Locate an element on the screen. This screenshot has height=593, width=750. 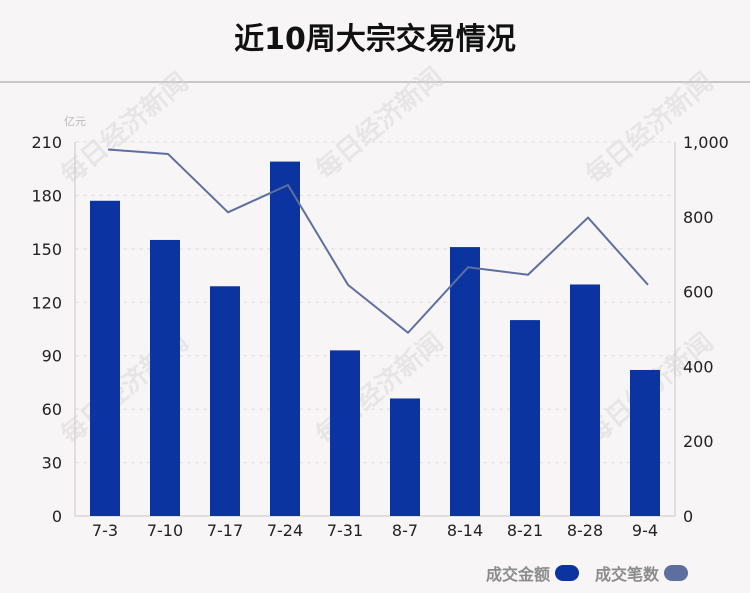
x-tick: 8-14 is located at coordinates (465, 530).